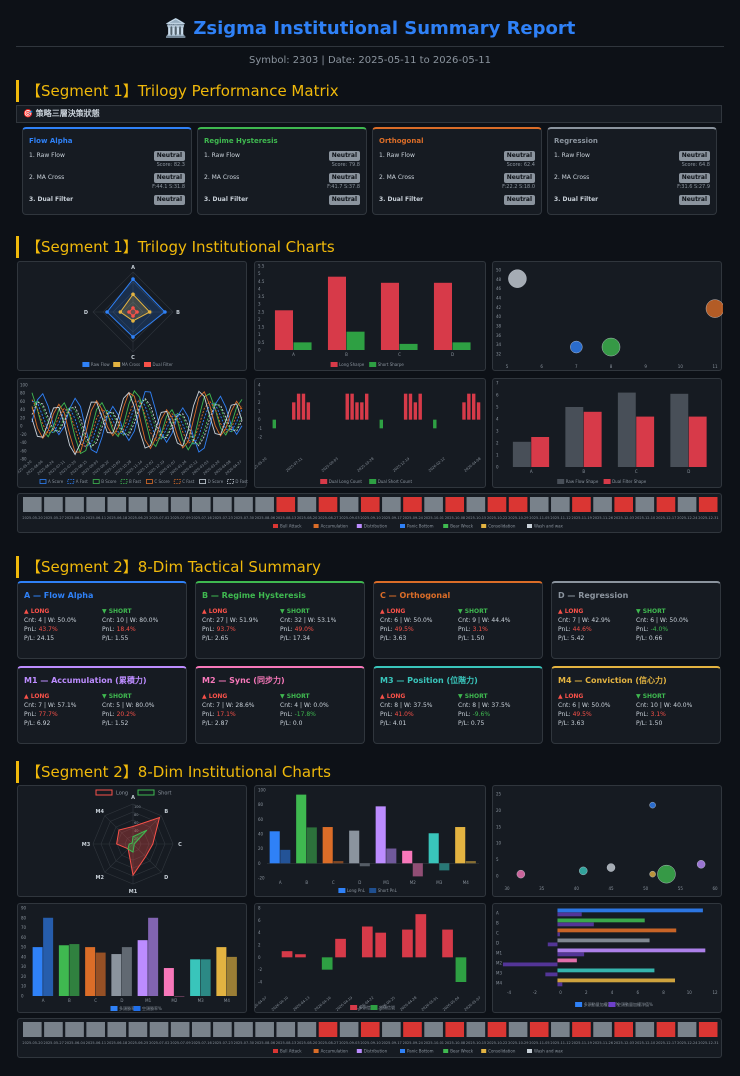 The width and height of the screenshot is (740, 1076). Describe the element at coordinates (582, 481) in the screenshot. I see `legend-label: Raw Flow Shape` at that location.